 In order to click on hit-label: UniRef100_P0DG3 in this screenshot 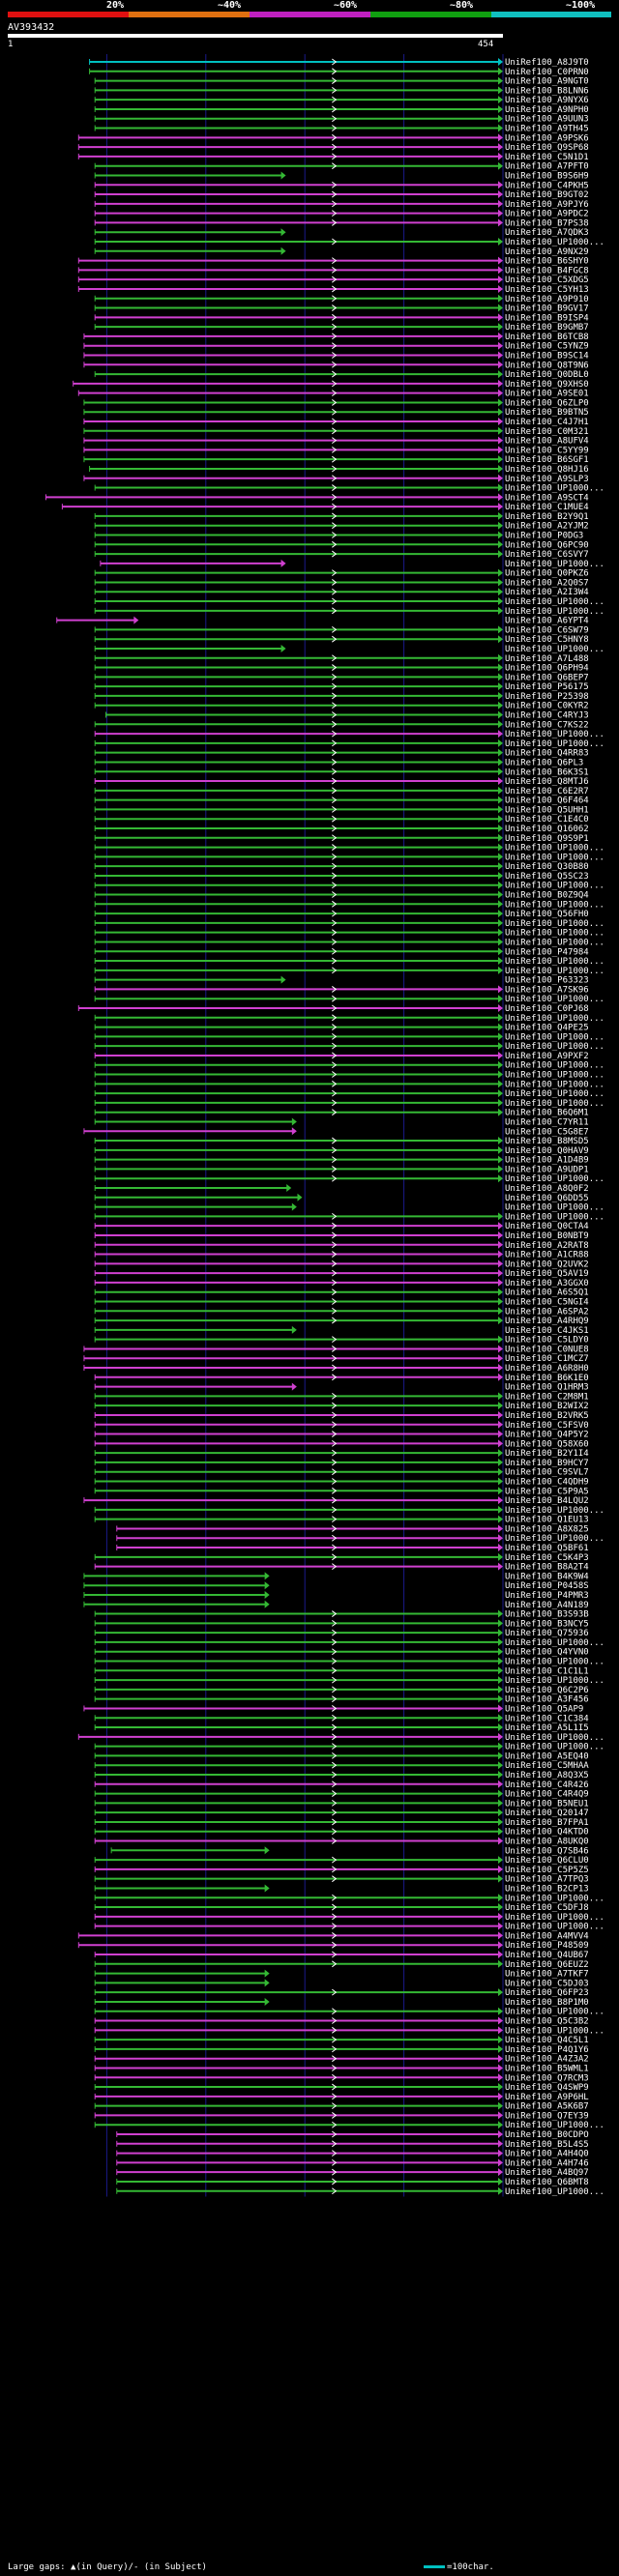, I will do `click(544, 536)`.